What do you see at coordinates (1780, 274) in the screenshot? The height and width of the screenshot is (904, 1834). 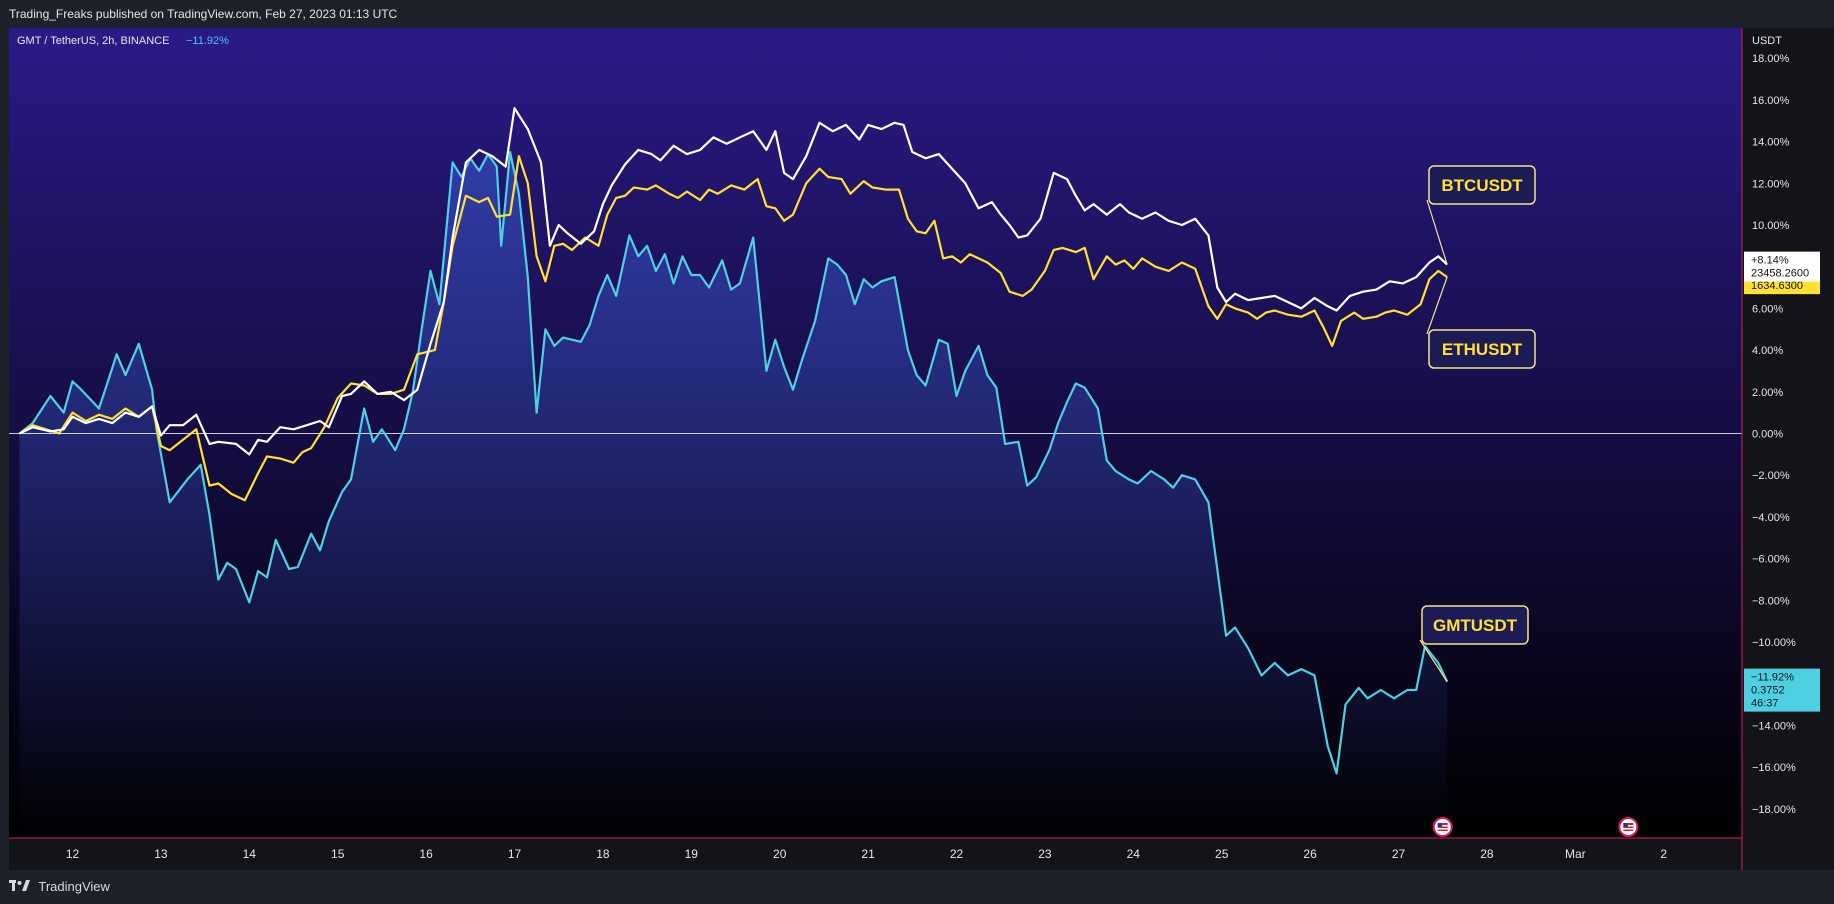 I see `last-price-text-btcusdt: 23458.2600` at bounding box center [1780, 274].